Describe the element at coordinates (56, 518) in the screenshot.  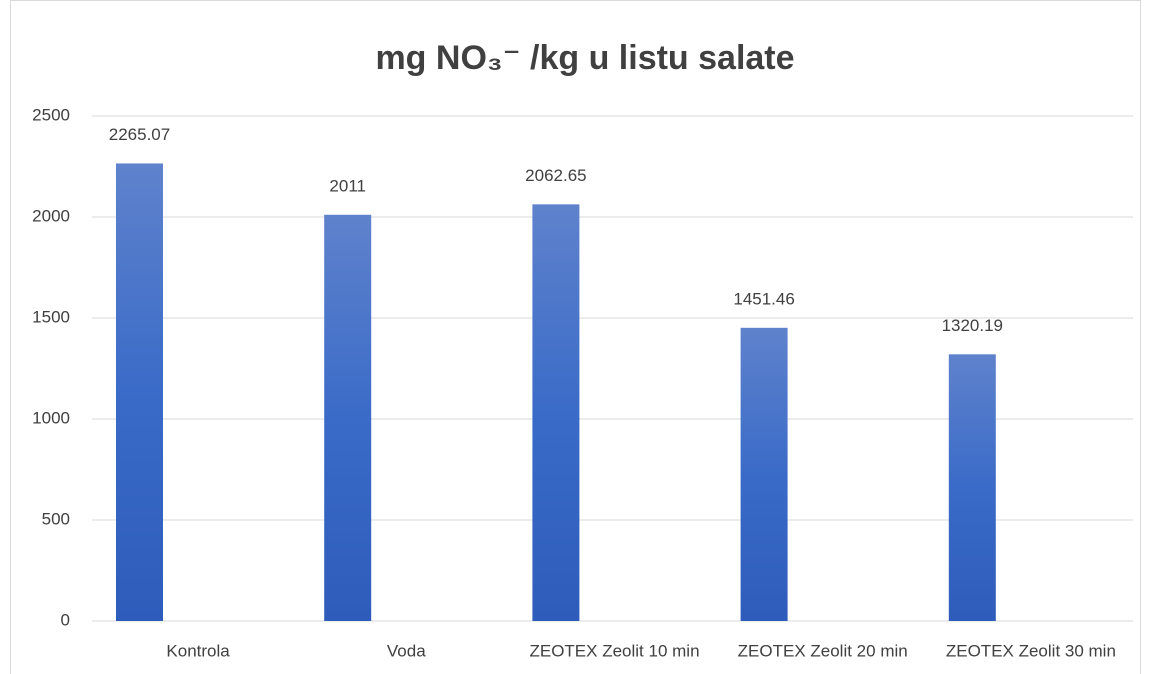
I see `y-tick-label: 500` at that location.